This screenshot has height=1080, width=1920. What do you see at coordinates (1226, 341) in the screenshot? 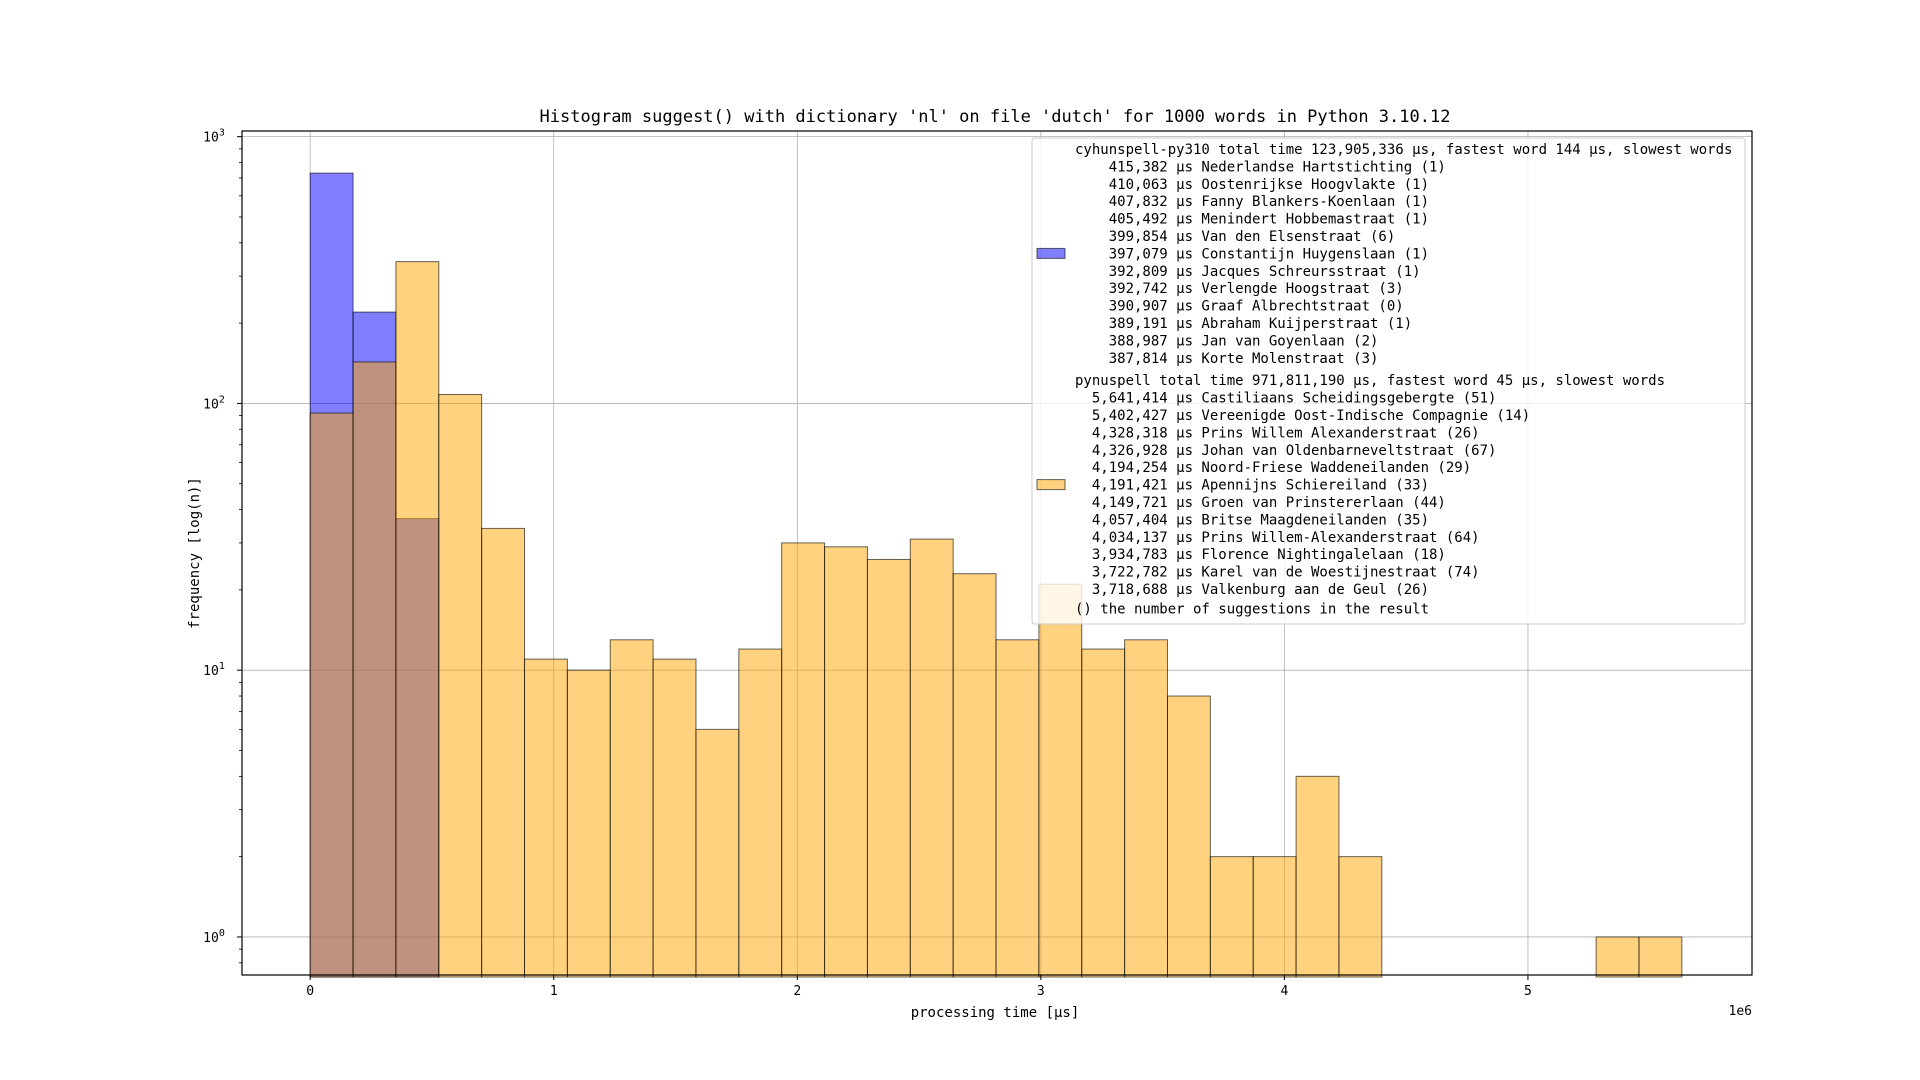
I see `legend-line: 388,987 µs Jan van Goyenlaan (2)` at bounding box center [1226, 341].